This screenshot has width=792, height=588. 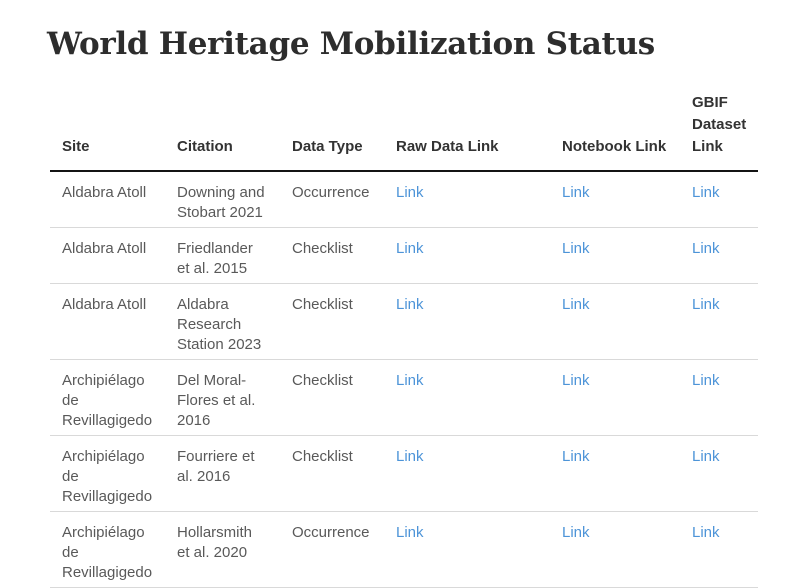 I want to click on citation-cell: Hollarsmith et al. 2020, so click(x=234, y=549).